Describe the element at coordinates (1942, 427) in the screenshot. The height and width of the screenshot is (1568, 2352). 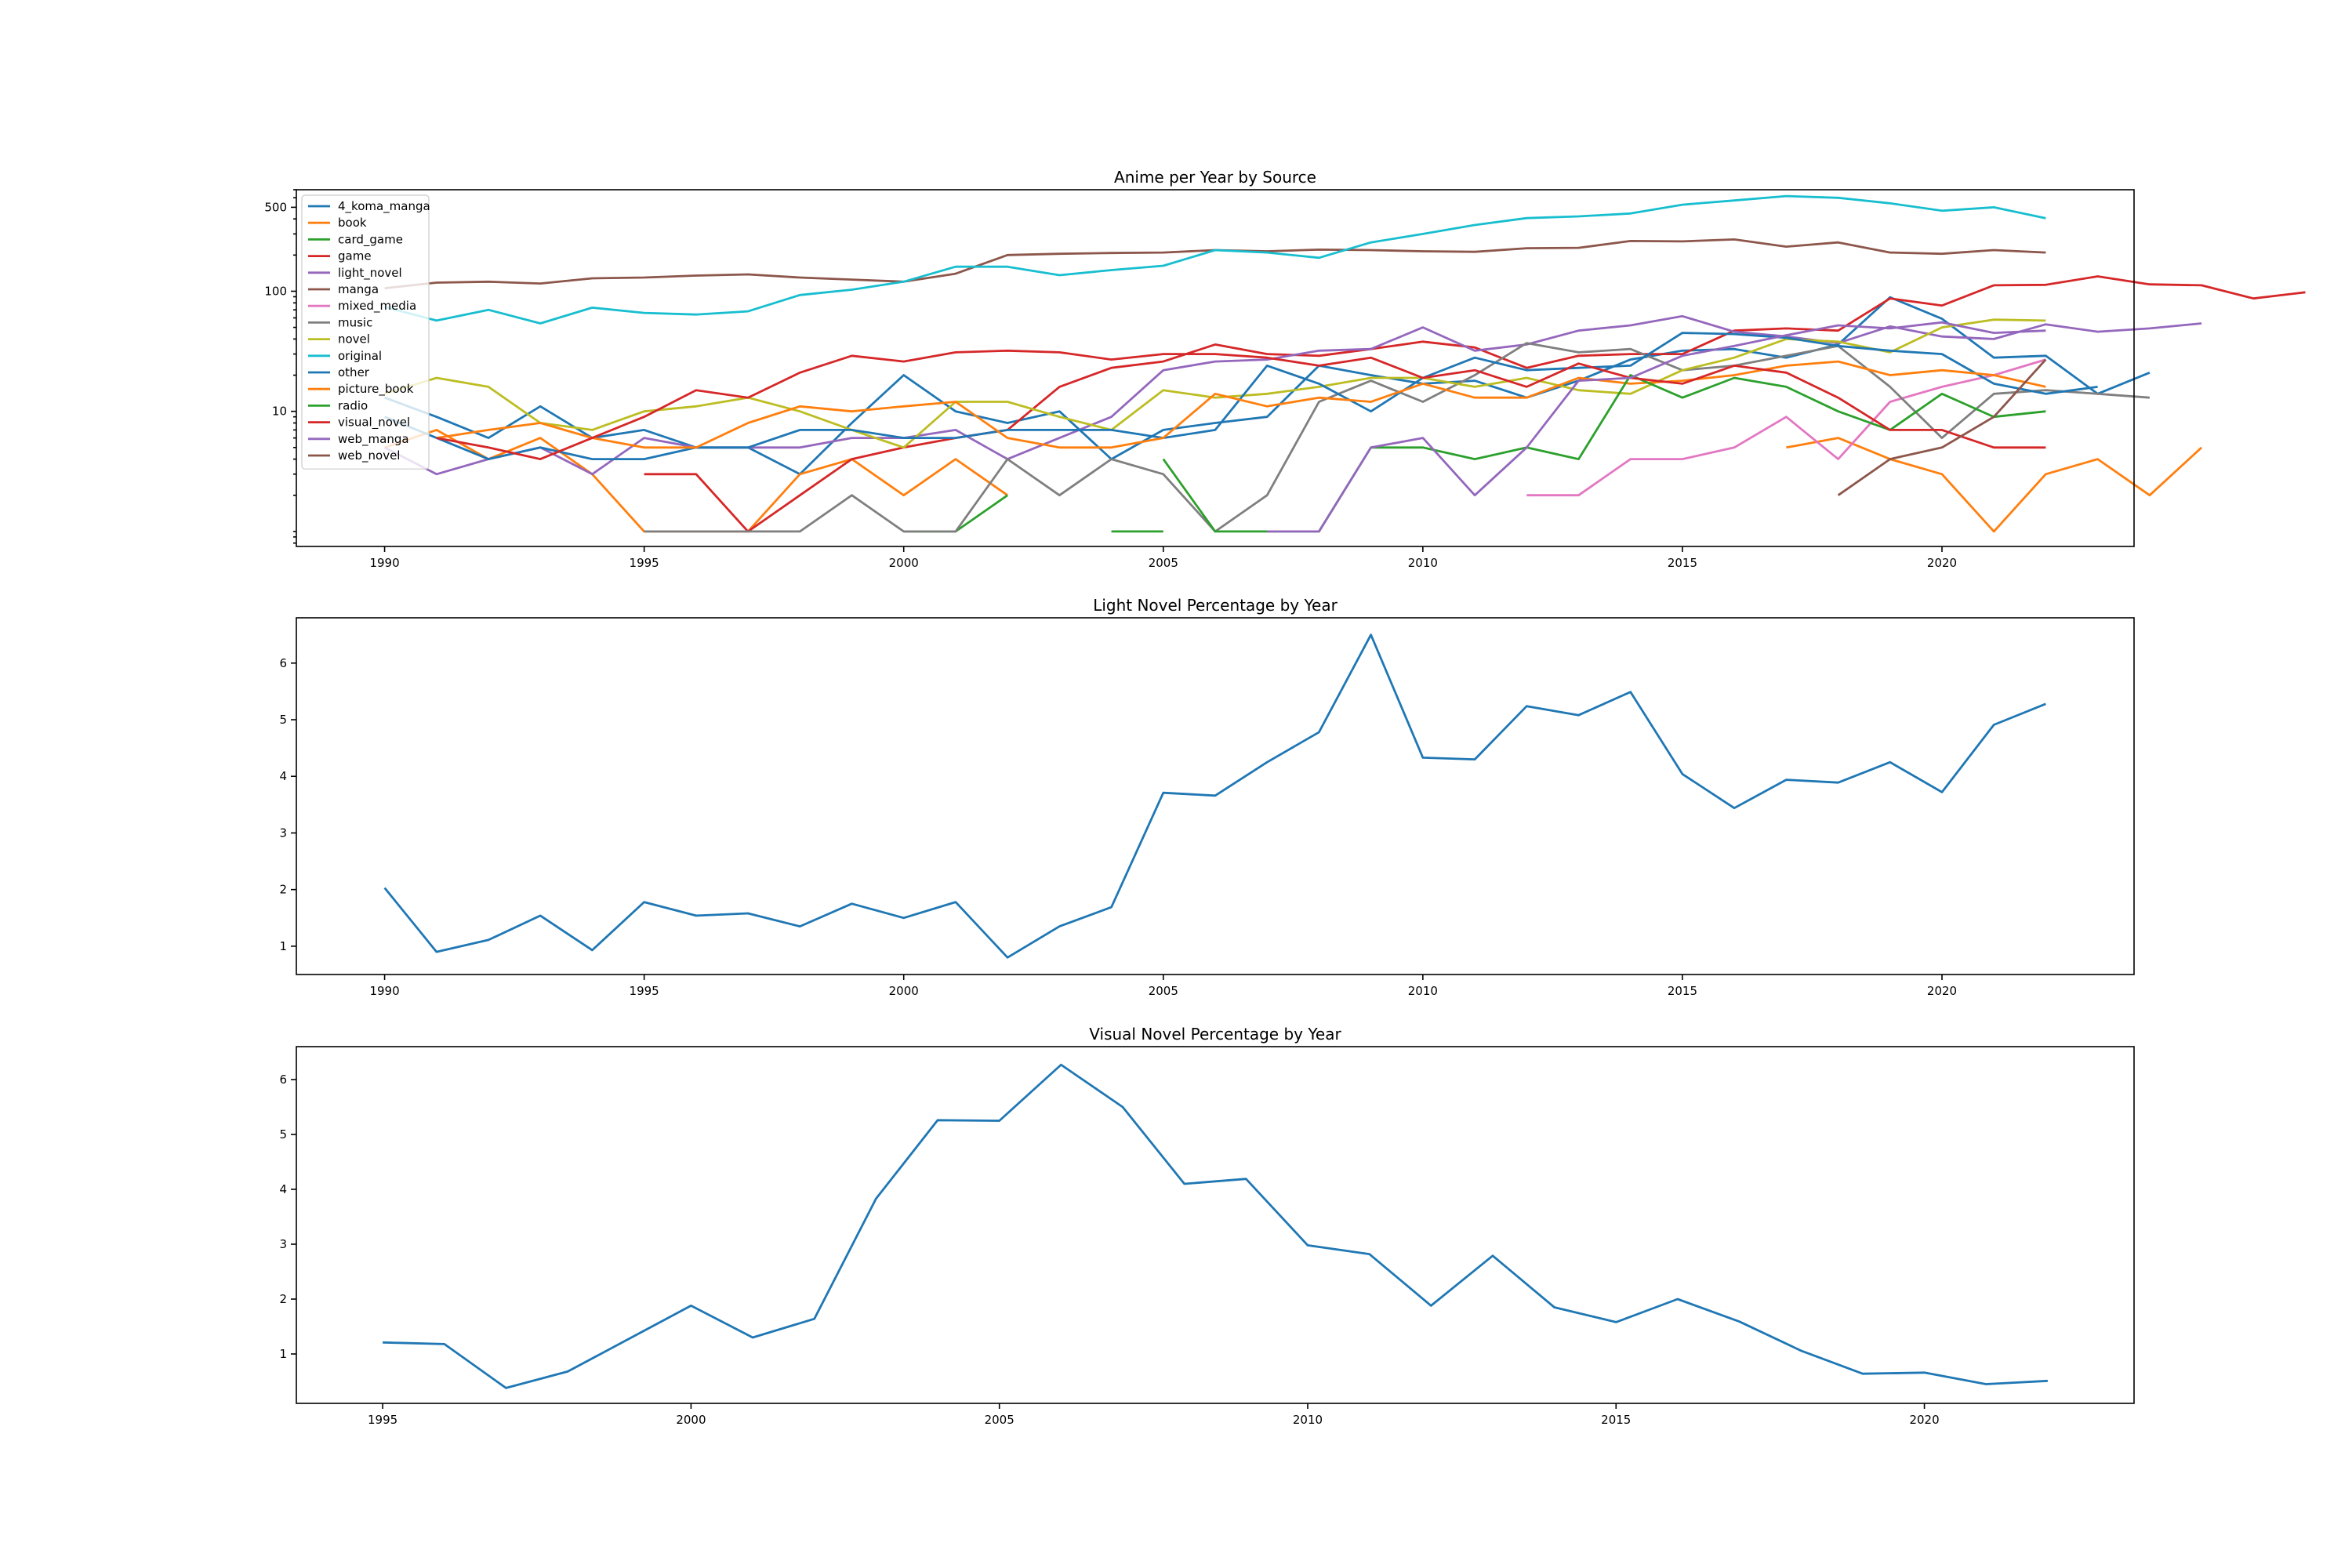
I see `series-line-web-novel` at that location.